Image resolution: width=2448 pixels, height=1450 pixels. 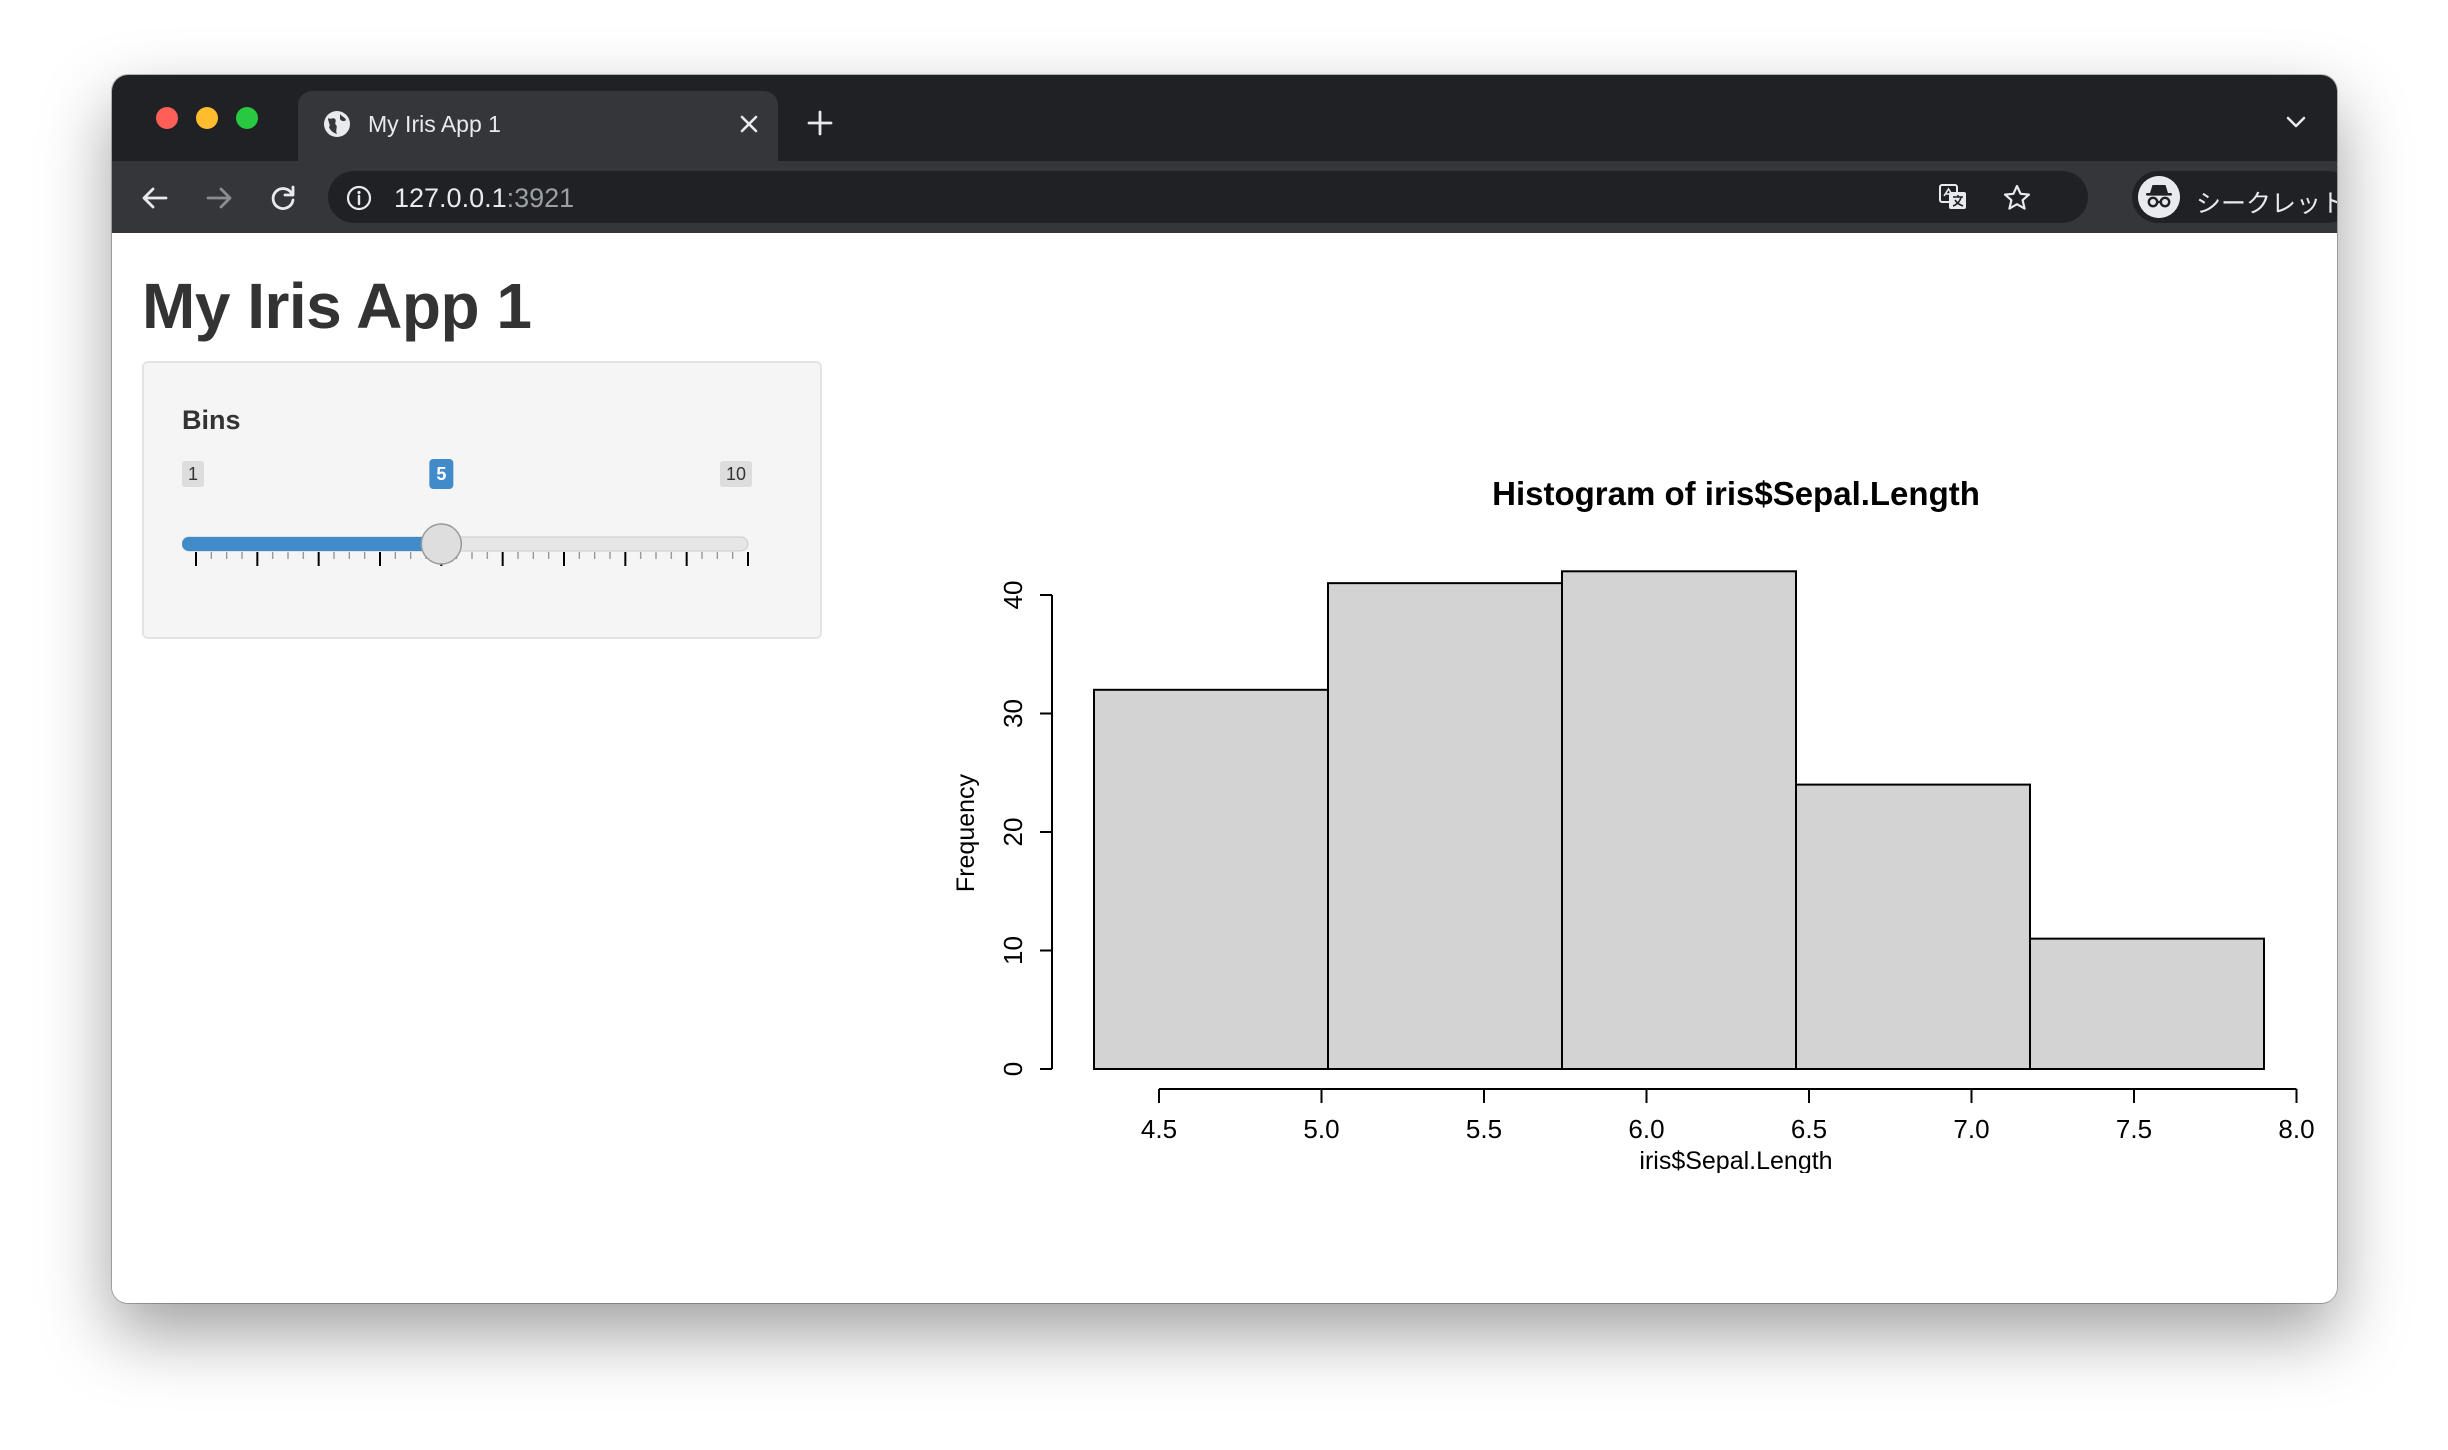 What do you see at coordinates (1971, 1129) in the screenshot?
I see `x-tick-label: 7.0` at bounding box center [1971, 1129].